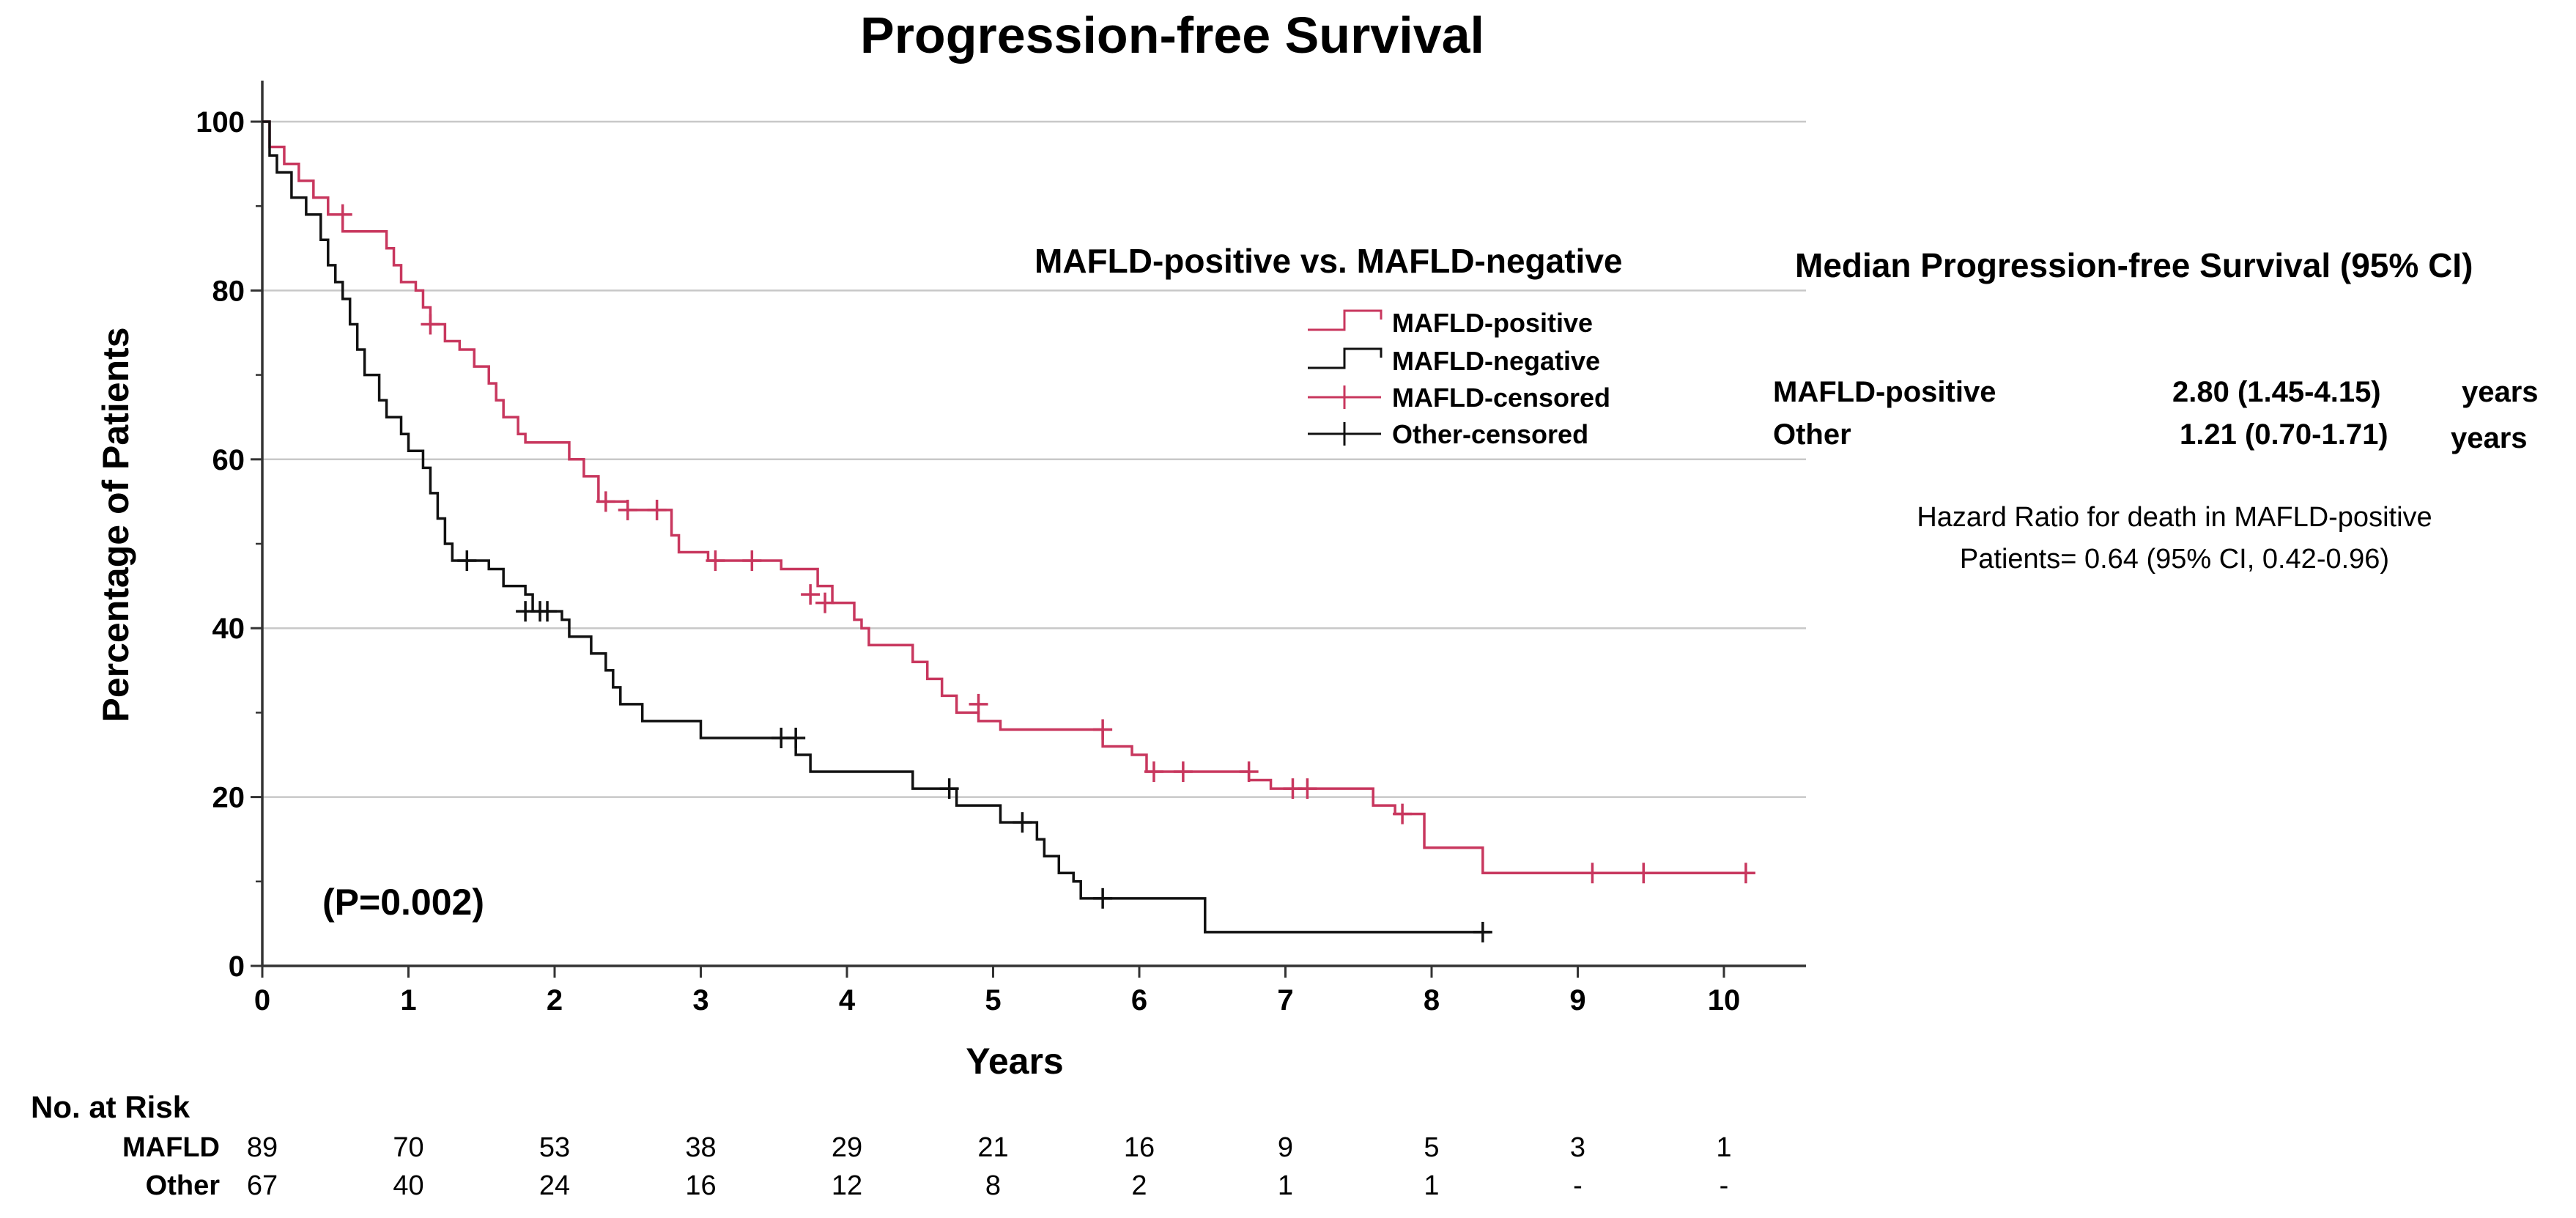  Describe the element at coordinates (408, 1147) in the screenshot. I see `risk-value-mafld: 70` at that location.